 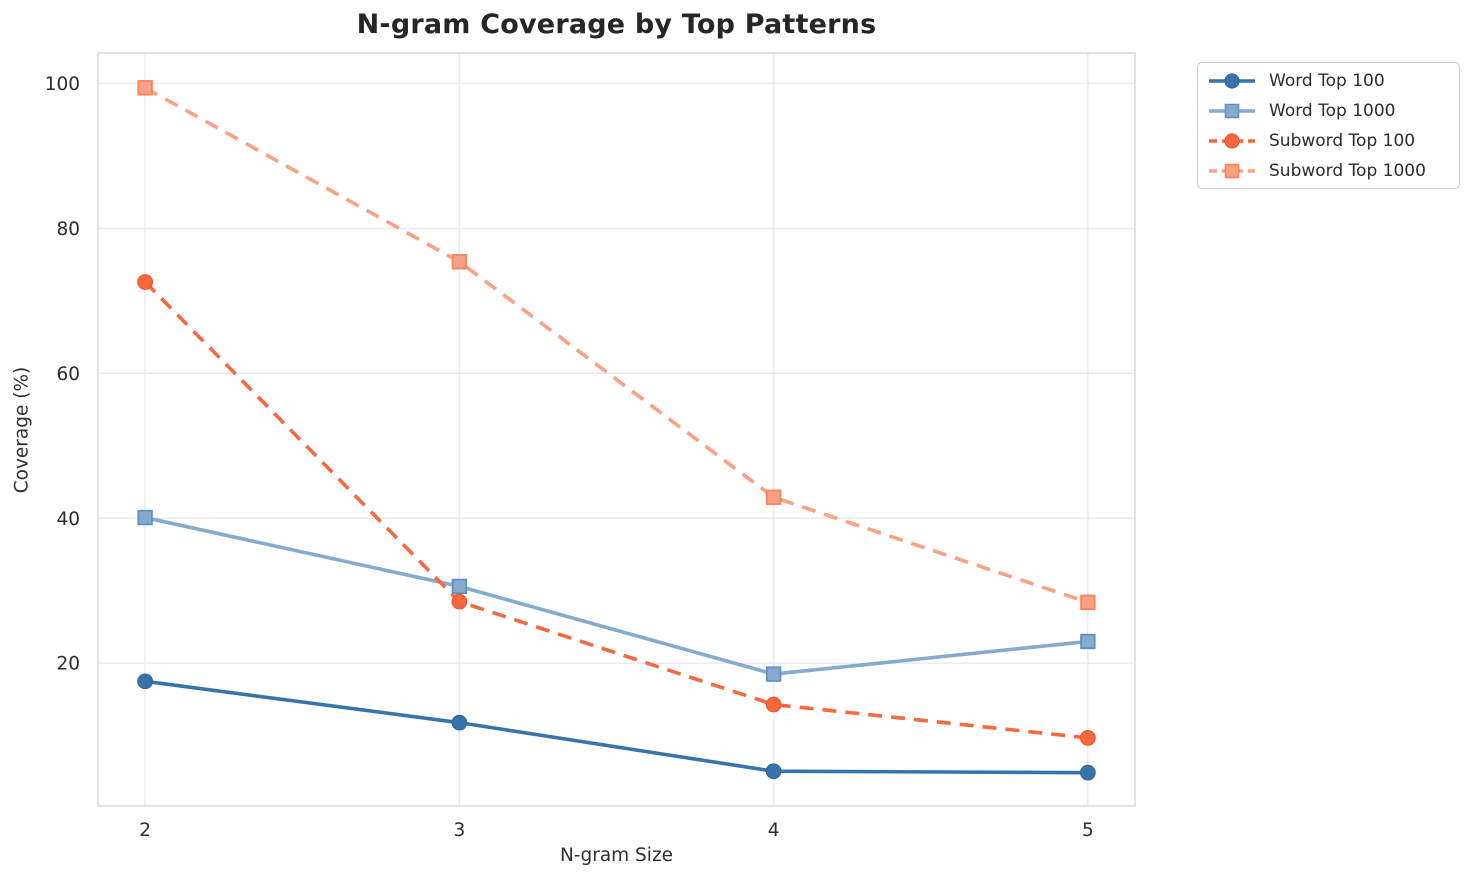 What do you see at coordinates (68, 519) in the screenshot?
I see `y-tick-label: 40` at bounding box center [68, 519].